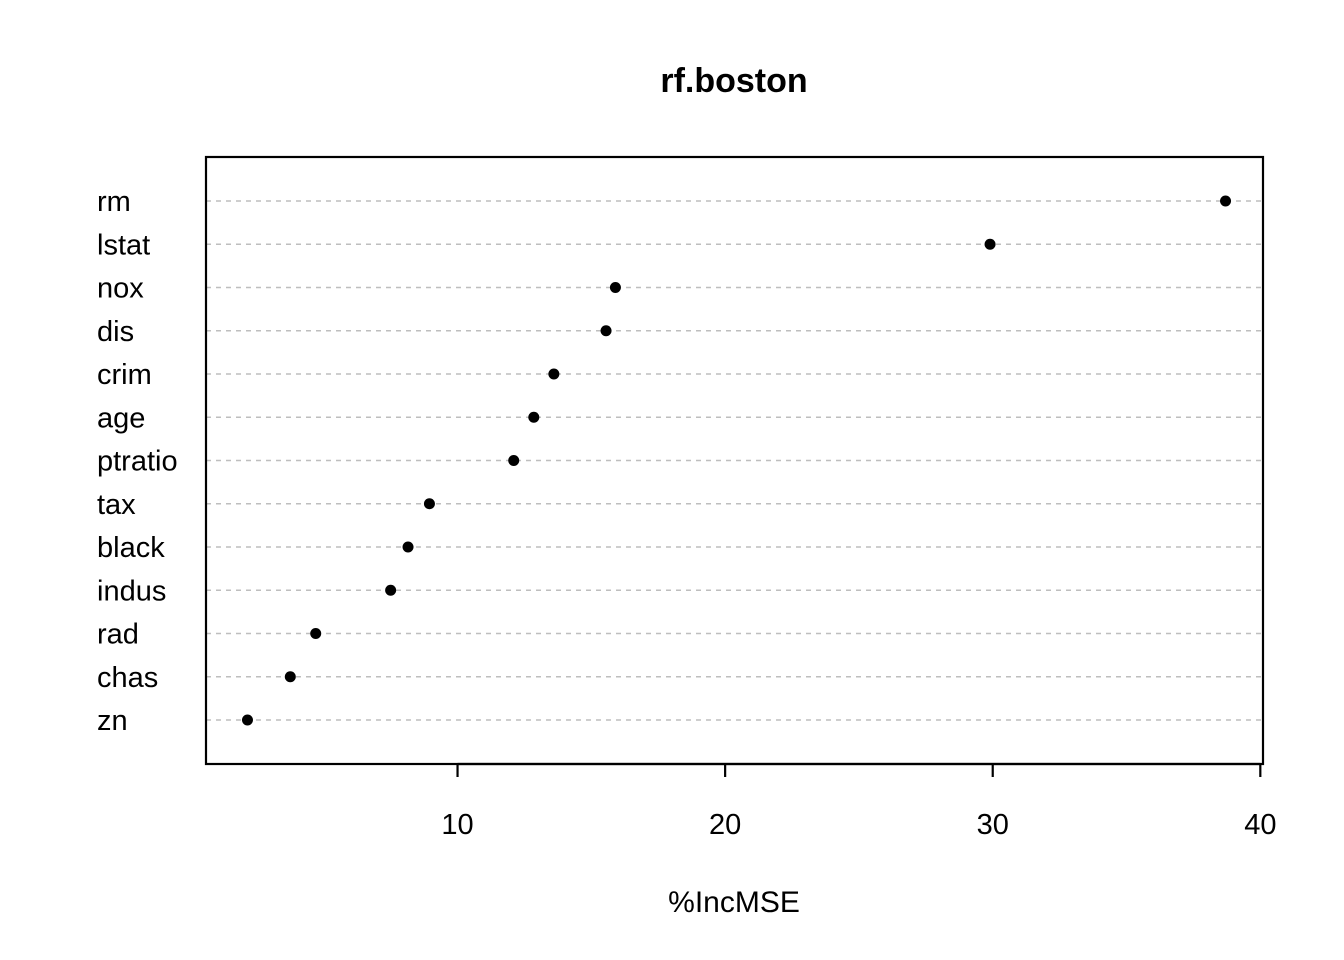 Image resolution: width=1344 pixels, height=960 pixels. I want to click on chart-title: rf.boston, so click(733, 81).